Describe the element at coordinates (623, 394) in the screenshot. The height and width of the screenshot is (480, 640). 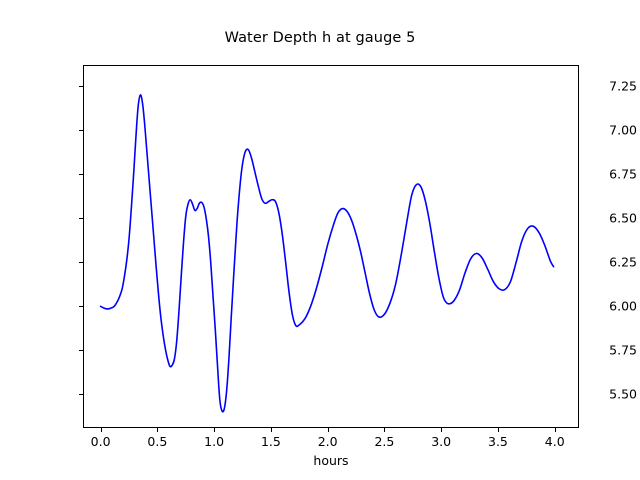
I see `y-tick-label: 5.50` at that location.